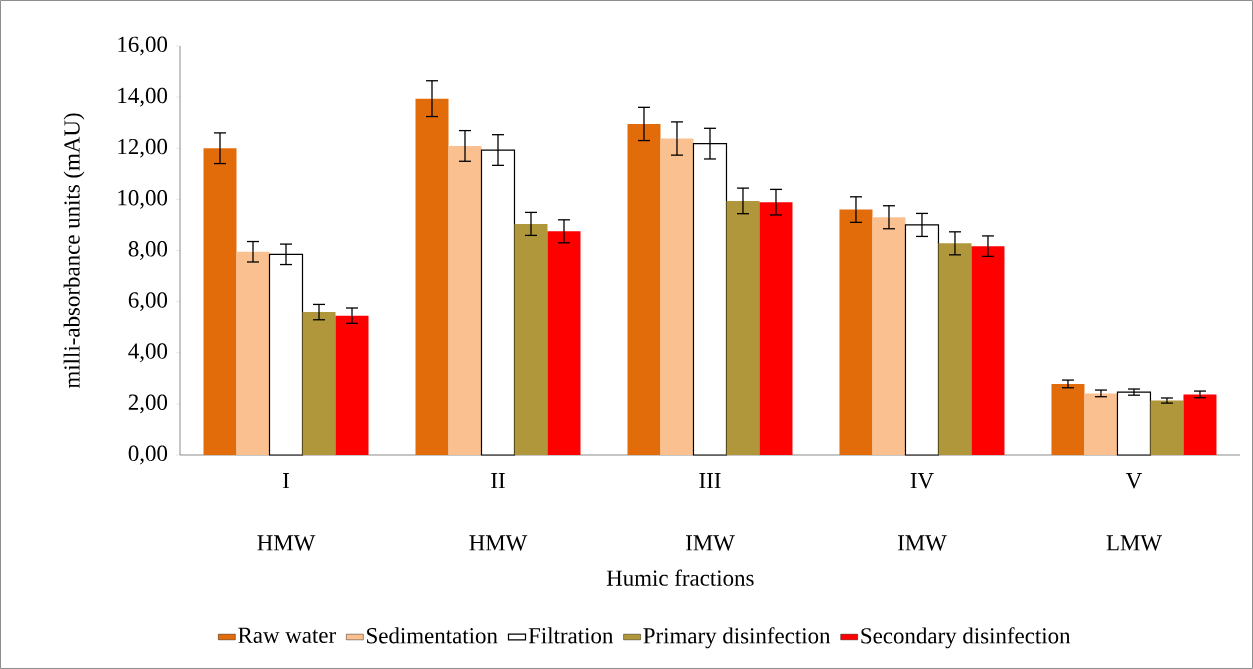 Image resolution: width=1253 pixels, height=669 pixels. What do you see at coordinates (148, 455) in the screenshot?
I see `y-tick-label: 0,00` at bounding box center [148, 455].